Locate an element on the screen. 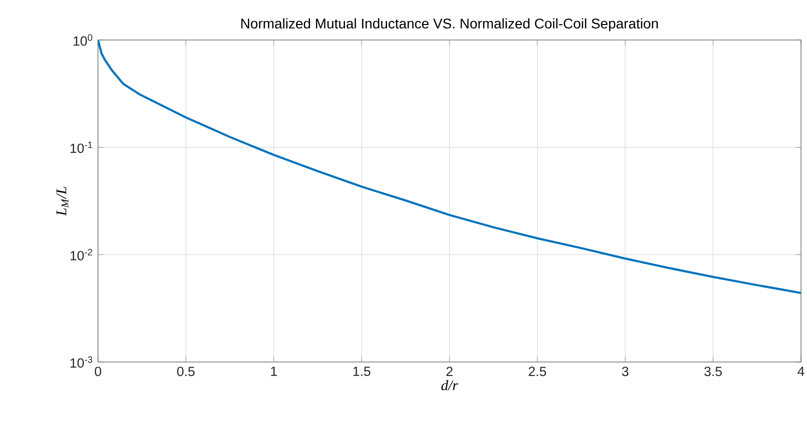  y-axis-title: L$_{M}$/L is located at coordinates (62, 201).